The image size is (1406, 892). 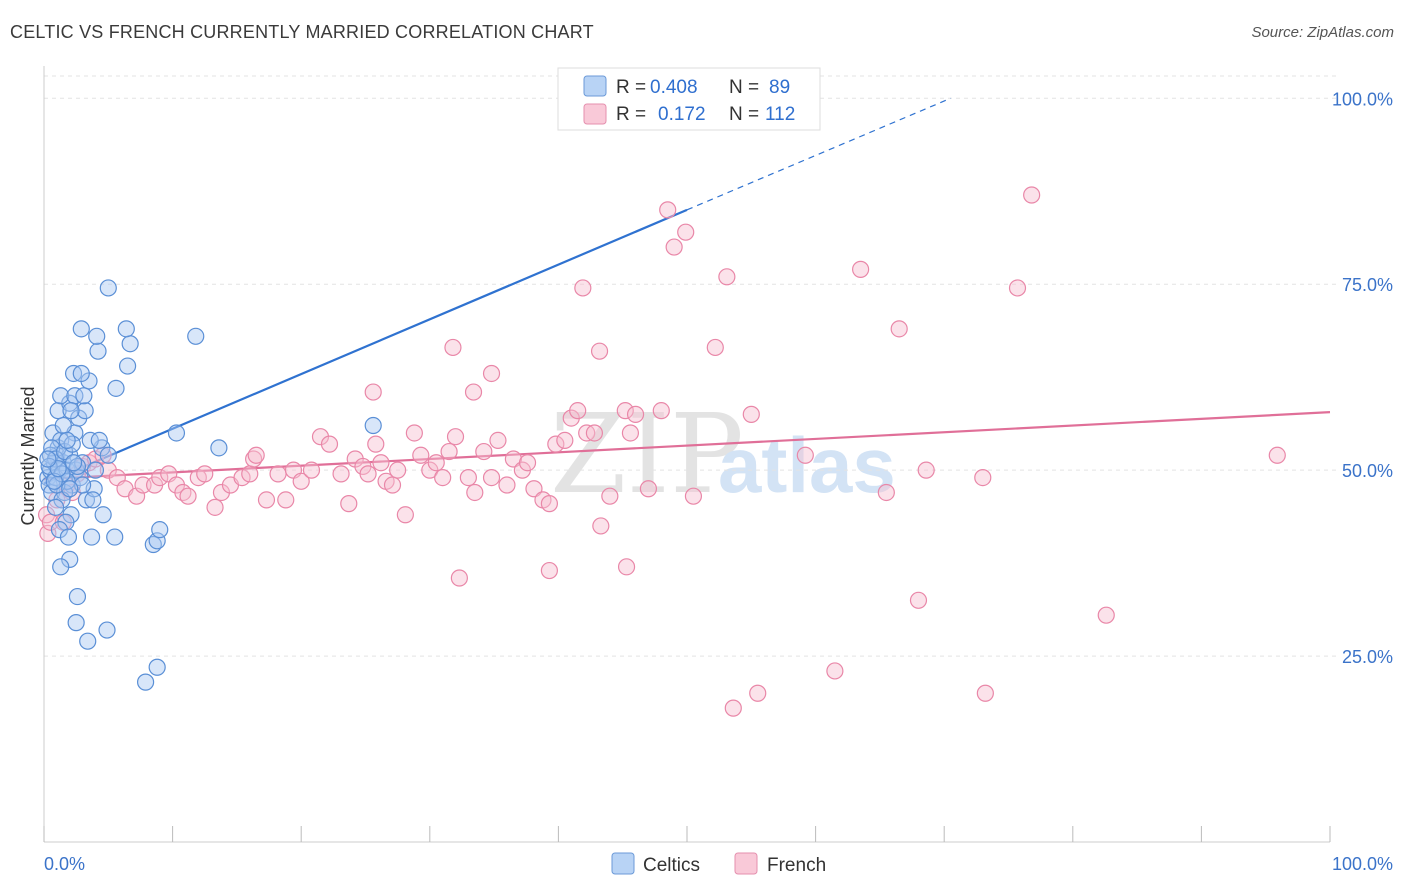 I want to click on legend-celtics-swatch, so click(x=595, y=86).